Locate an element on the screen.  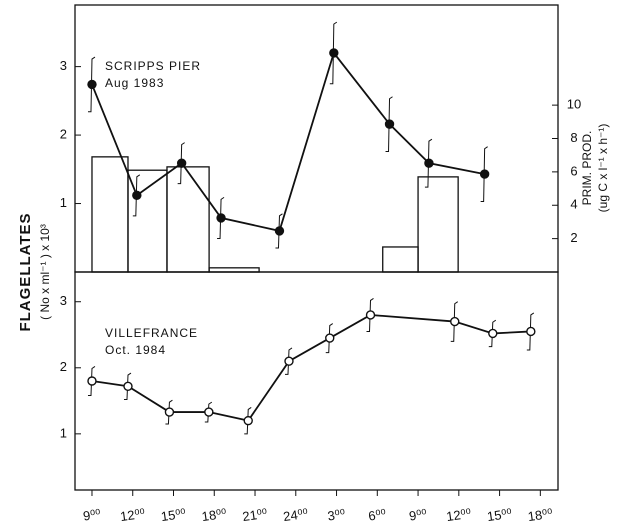
y2-tick-label: 4 is located at coordinates (573, 204).